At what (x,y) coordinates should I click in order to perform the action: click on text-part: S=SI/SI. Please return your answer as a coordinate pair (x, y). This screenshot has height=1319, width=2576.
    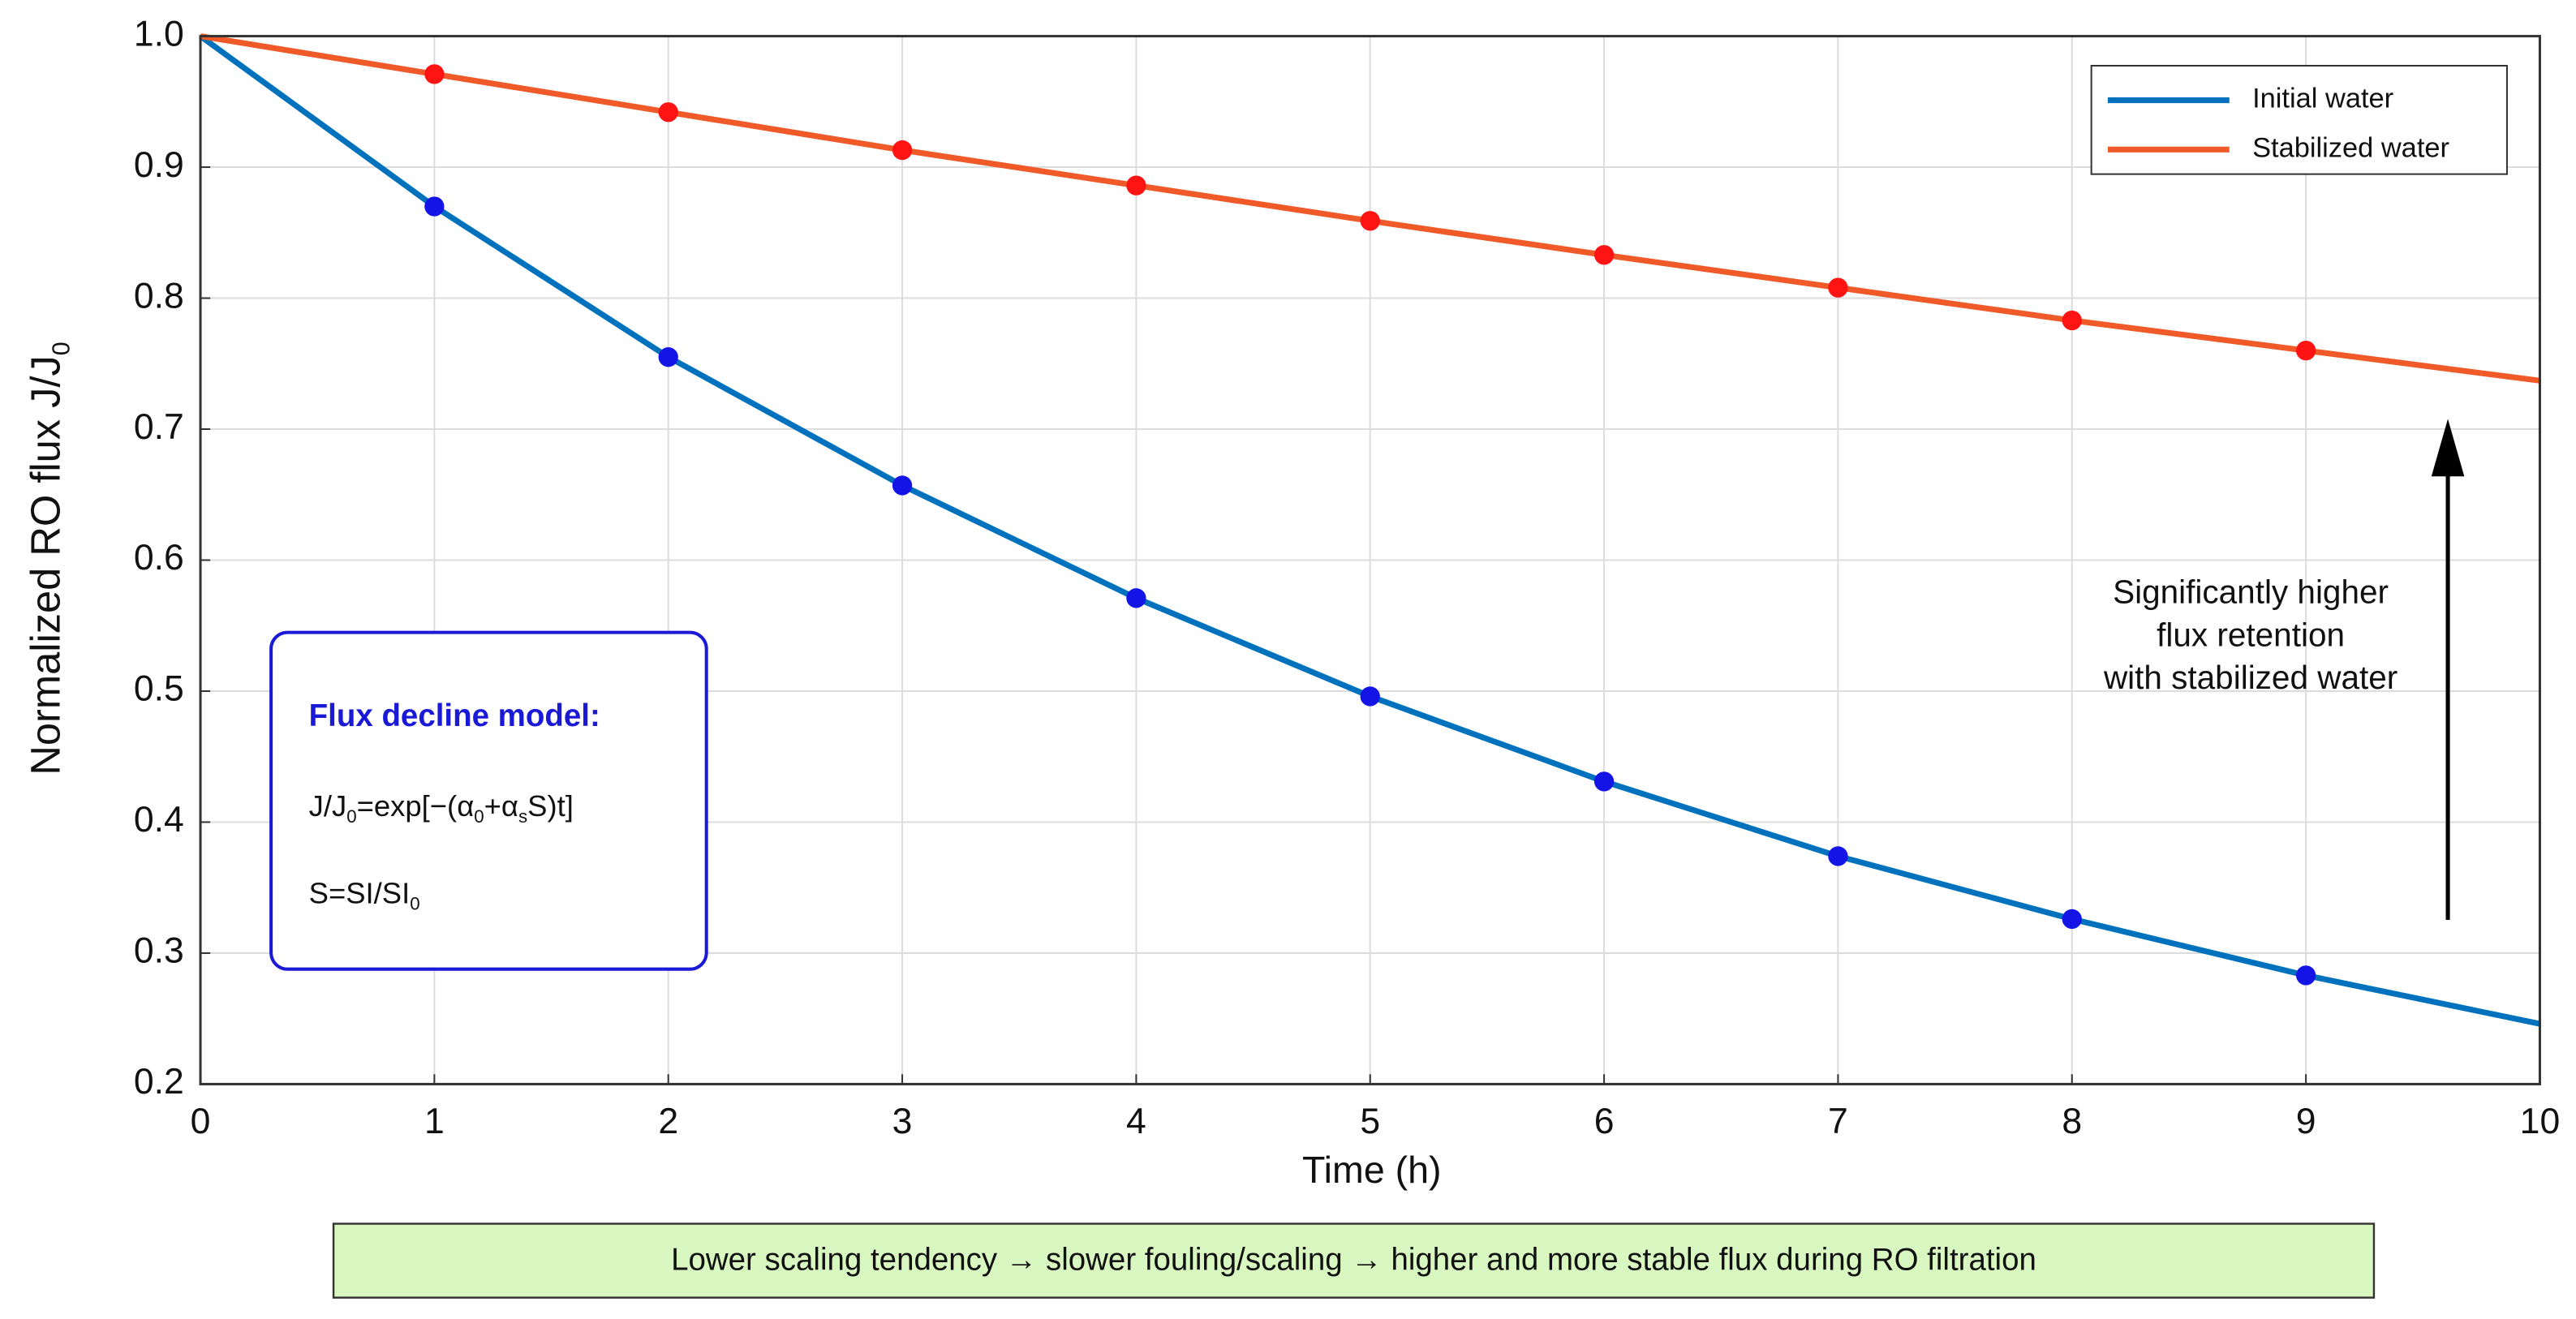
    Looking at the image, I should click on (360, 892).